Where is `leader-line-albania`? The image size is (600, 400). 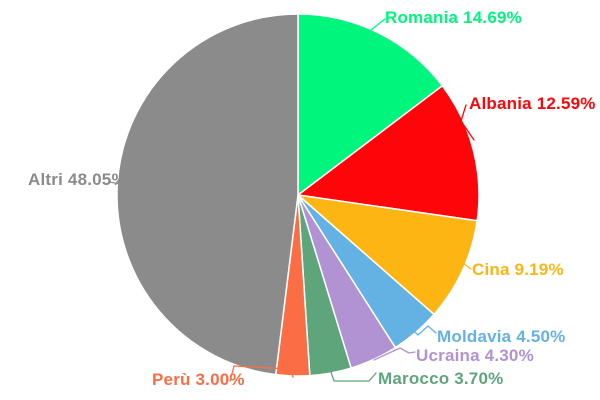 leader-line-albania is located at coordinates (467, 122).